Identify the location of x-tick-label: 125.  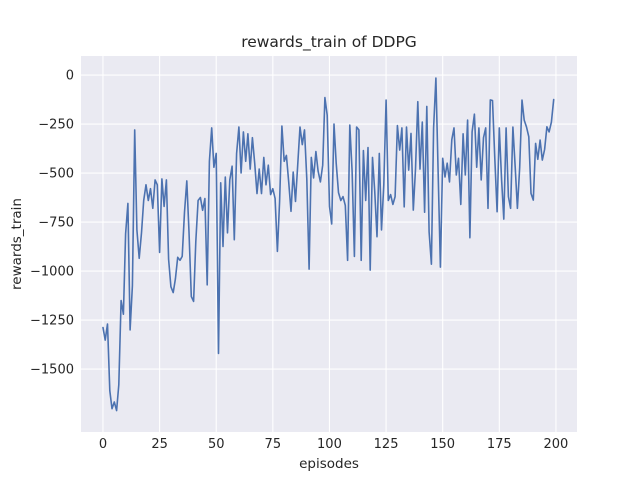
(386, 444).